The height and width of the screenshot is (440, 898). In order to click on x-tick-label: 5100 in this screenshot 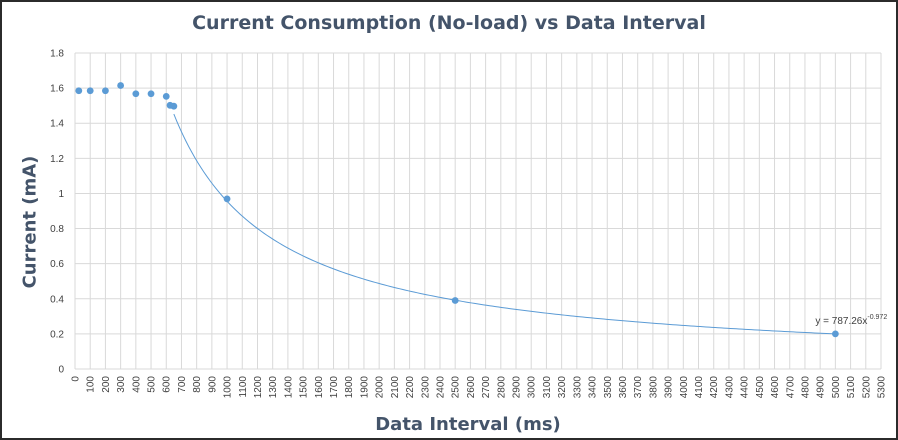, I will do `click(851, 387)`.